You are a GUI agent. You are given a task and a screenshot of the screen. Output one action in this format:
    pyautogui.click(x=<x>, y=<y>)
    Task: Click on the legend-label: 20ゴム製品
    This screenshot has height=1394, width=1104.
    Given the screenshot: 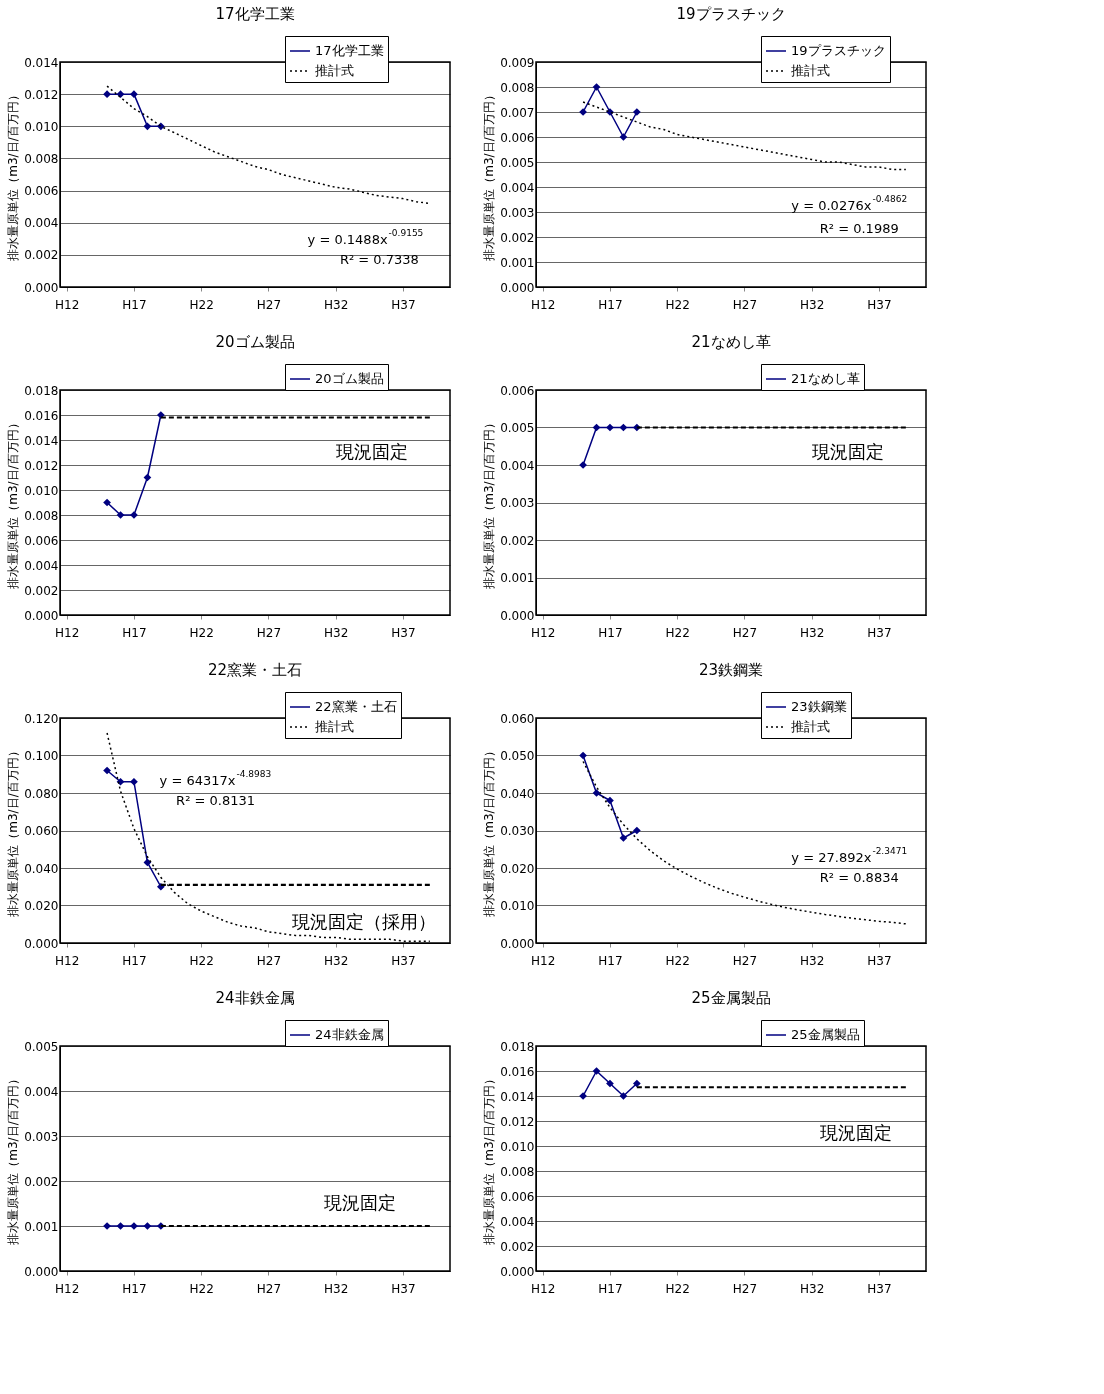 What is the action you would take?
    pyautogui.click(x=349, y=378)
    